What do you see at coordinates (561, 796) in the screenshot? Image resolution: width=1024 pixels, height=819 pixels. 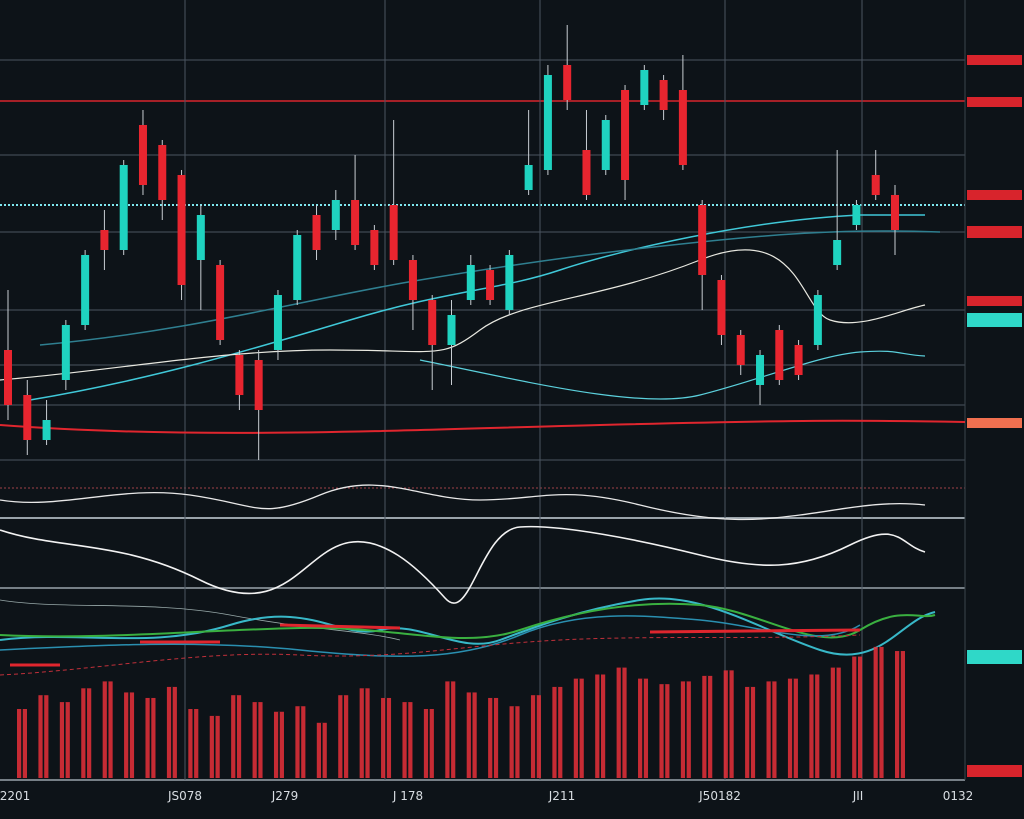 I see `x-tick-label: J211` at bounding box center [561, 796].